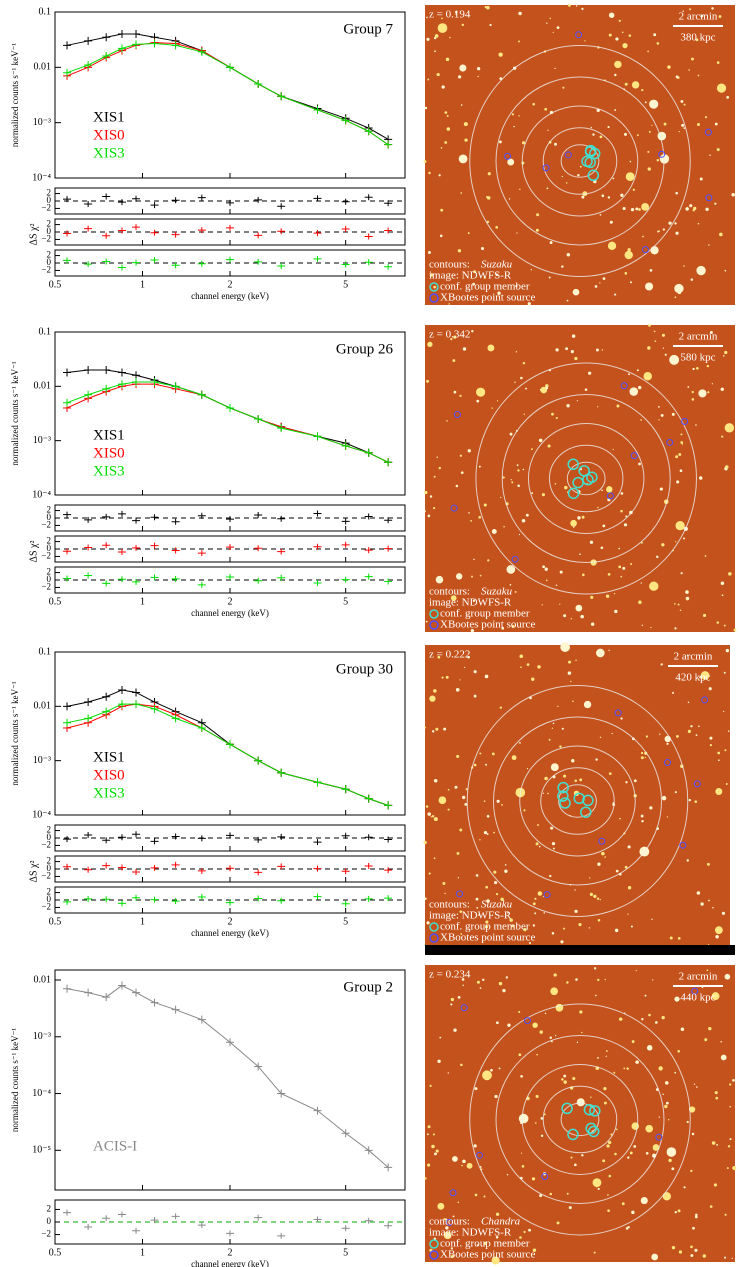 This screenshot has width=740, height=1267. What do you see at coordinates (230, 296) in the screenshot?
I see `x-axis-label: channel energy (keV)` at bounding box center [230, 296].